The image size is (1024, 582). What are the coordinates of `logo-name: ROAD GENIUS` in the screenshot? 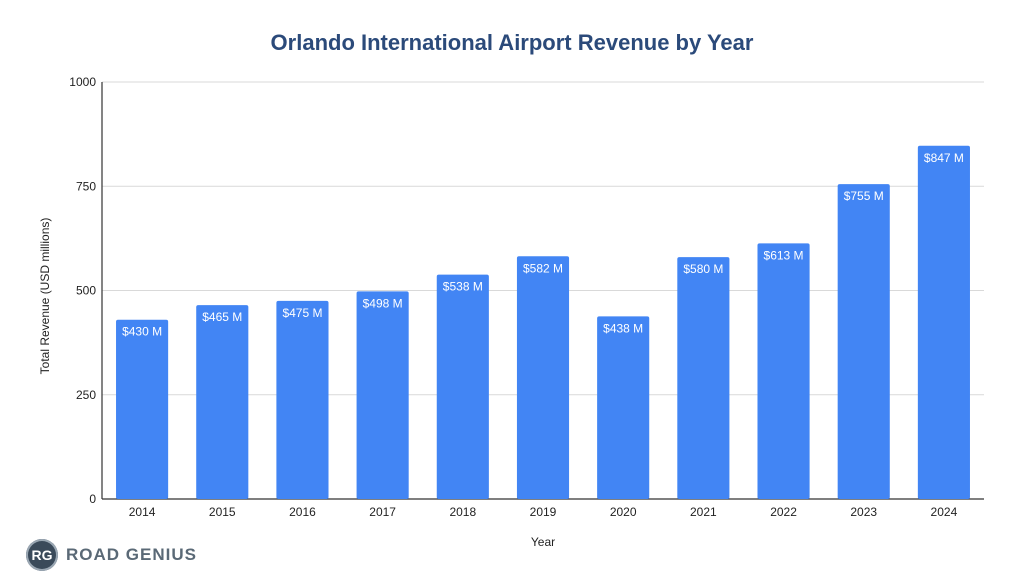 It's located at (131, 554).